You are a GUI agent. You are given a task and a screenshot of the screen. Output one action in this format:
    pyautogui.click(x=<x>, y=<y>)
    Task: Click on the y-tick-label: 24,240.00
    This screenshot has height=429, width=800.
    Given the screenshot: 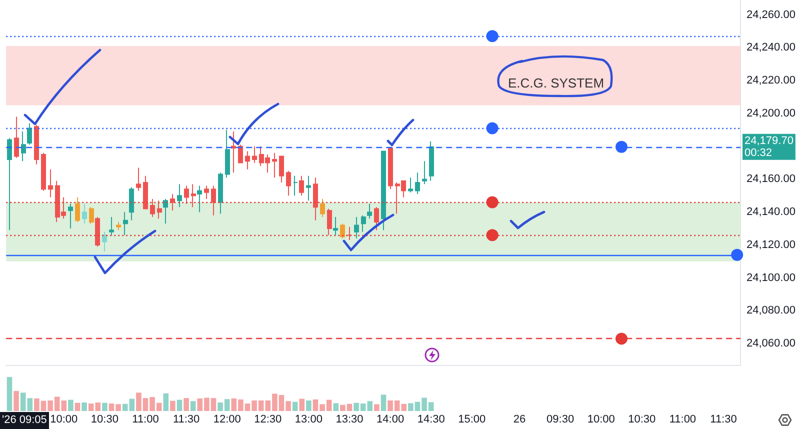 What is the action you would take?
    pyautogui.click(x=771, y=48)
    